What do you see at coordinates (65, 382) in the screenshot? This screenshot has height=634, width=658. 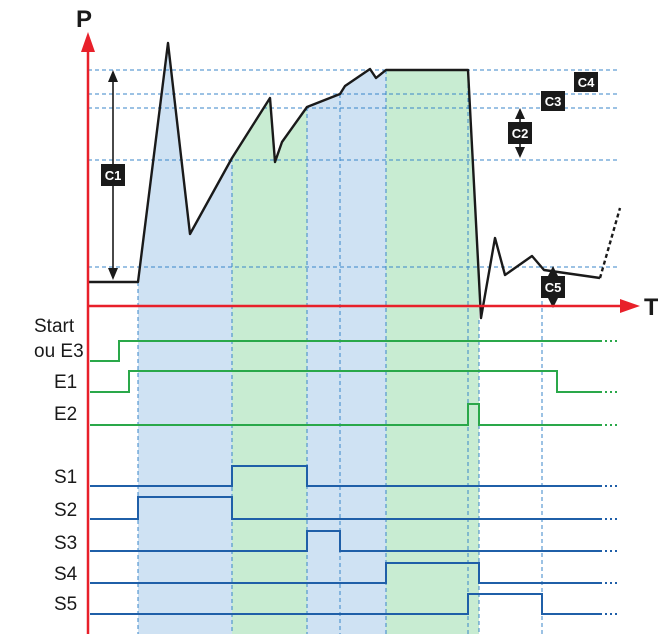 I see `e1-label: E1` at bounding box center [65, 382].